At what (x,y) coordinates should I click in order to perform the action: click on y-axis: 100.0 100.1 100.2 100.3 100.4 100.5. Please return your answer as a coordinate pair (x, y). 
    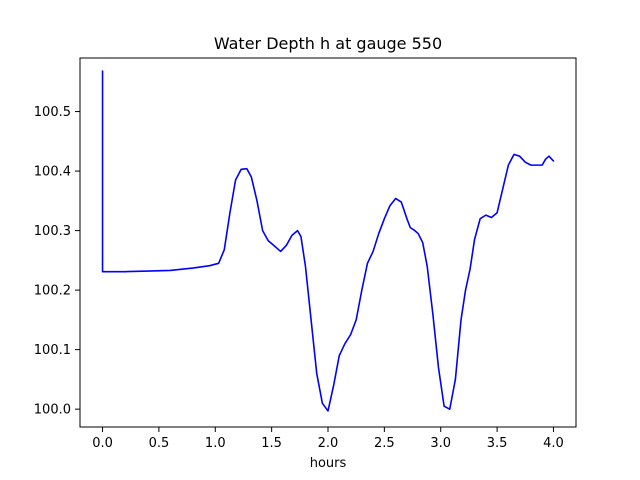
    Looking at the image, I should click on (57, 261).